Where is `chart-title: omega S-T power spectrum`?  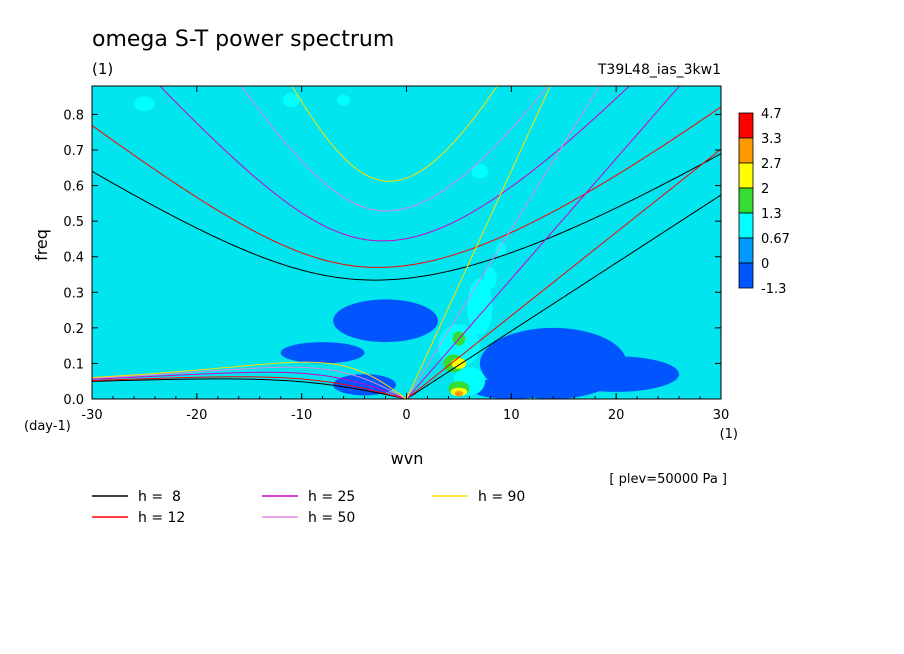 chart-title: omega S-T power spectrum is located at coordinates (243, 39).